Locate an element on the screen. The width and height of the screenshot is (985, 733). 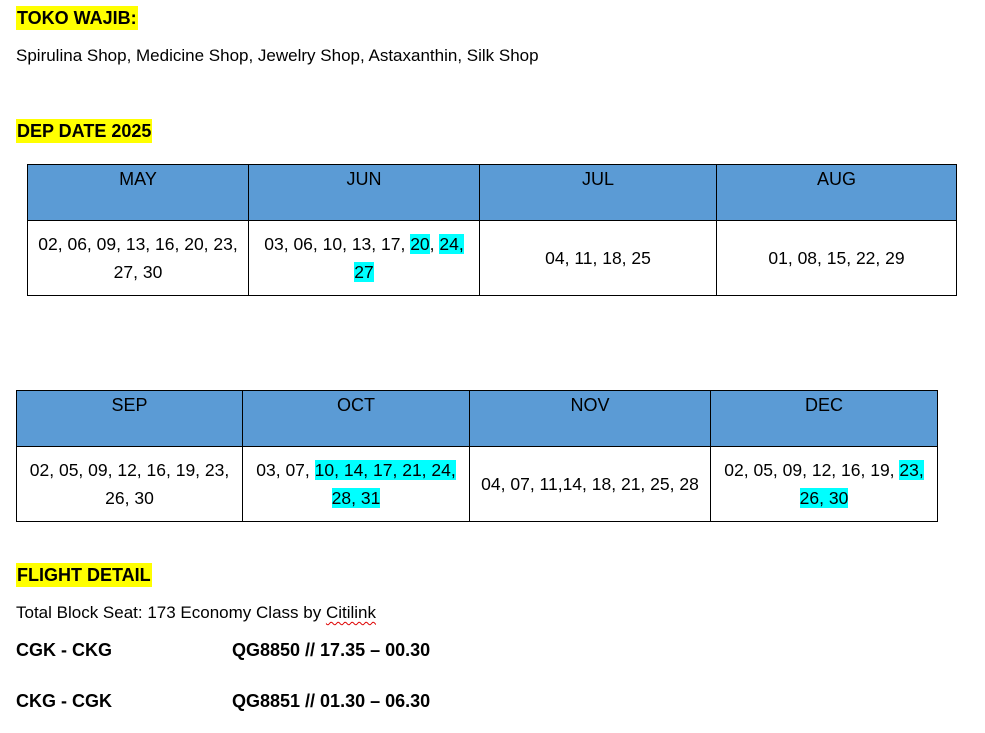
month-header-aug: AUG is located at coordinates (836, 192).